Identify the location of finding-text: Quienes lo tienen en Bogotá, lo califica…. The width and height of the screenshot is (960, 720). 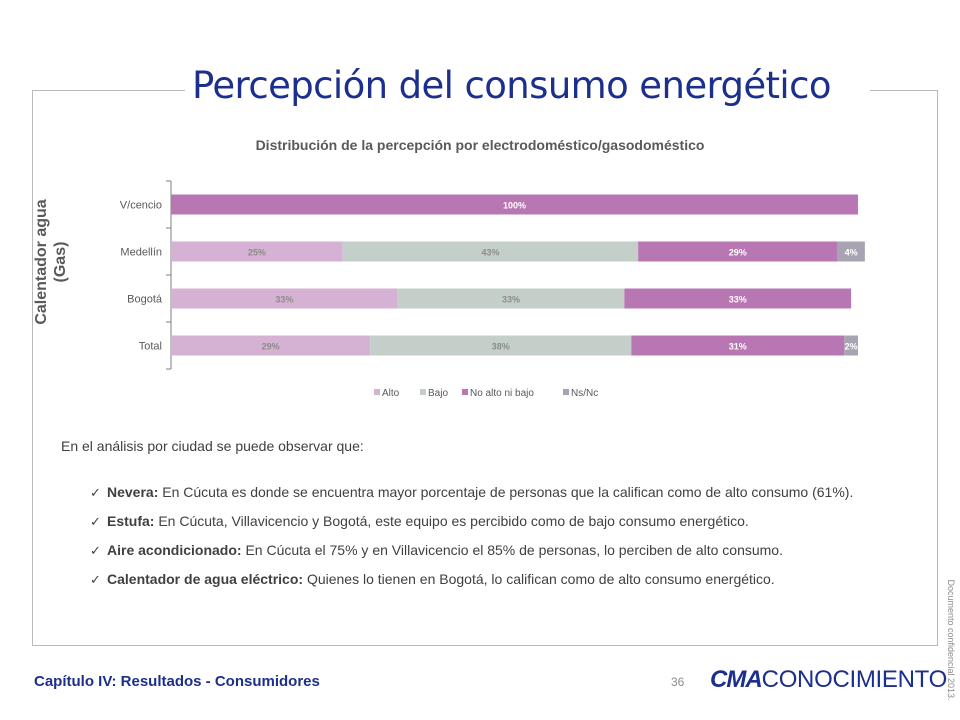
(539, 579).